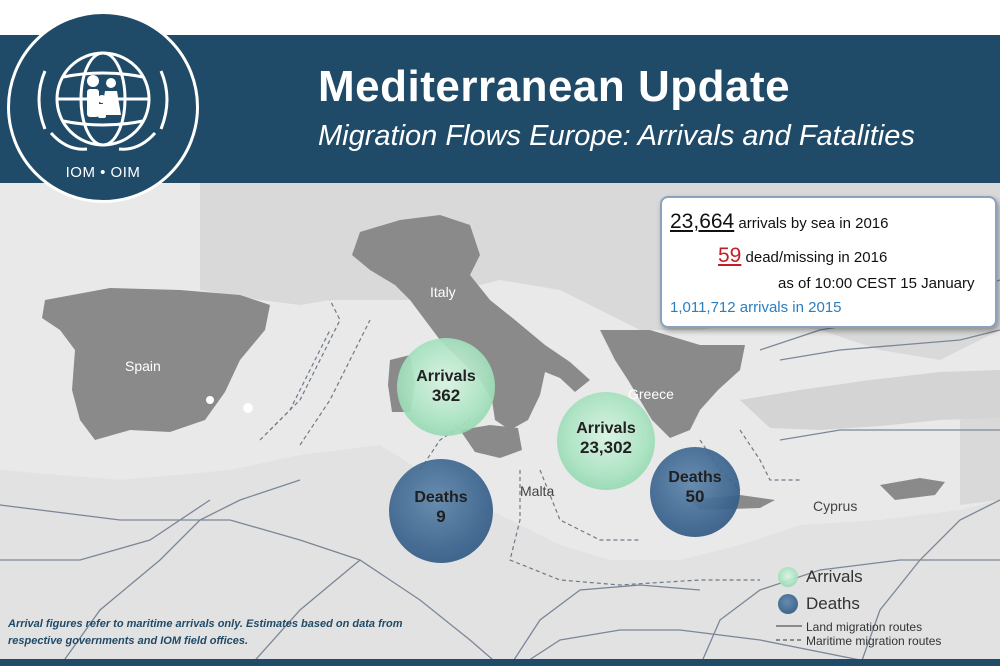  I want to click on legend-arrivals-swatch, so click(788, 577).